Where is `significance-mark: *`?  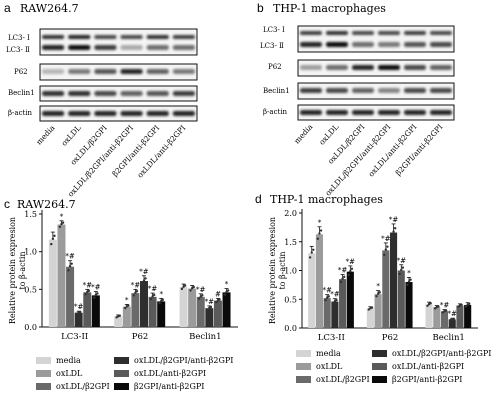
significance-mark: * is located at coordinates (320, 223).